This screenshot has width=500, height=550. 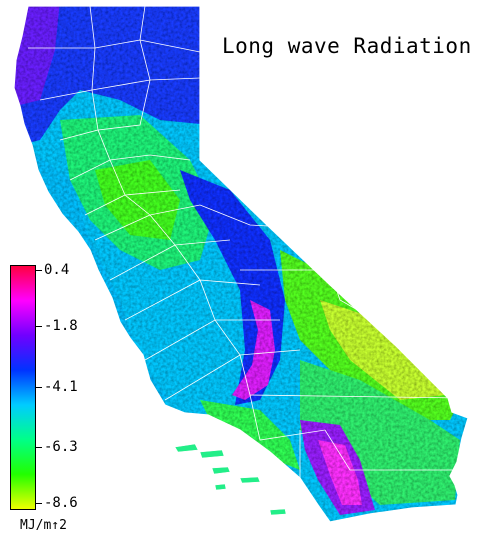 I want to click on map-title: Long wave Radiation, so click(x=347, y=46).